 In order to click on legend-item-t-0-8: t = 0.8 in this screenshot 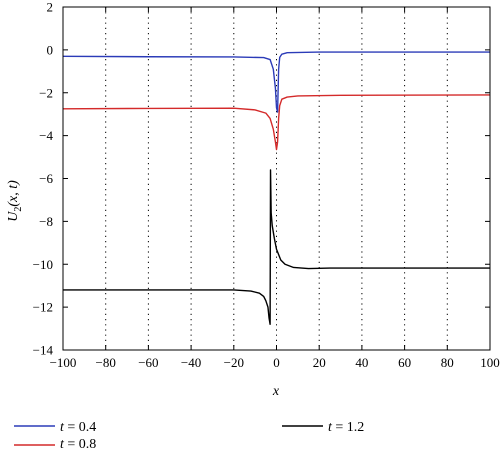, I will do `click(55, 443)`.